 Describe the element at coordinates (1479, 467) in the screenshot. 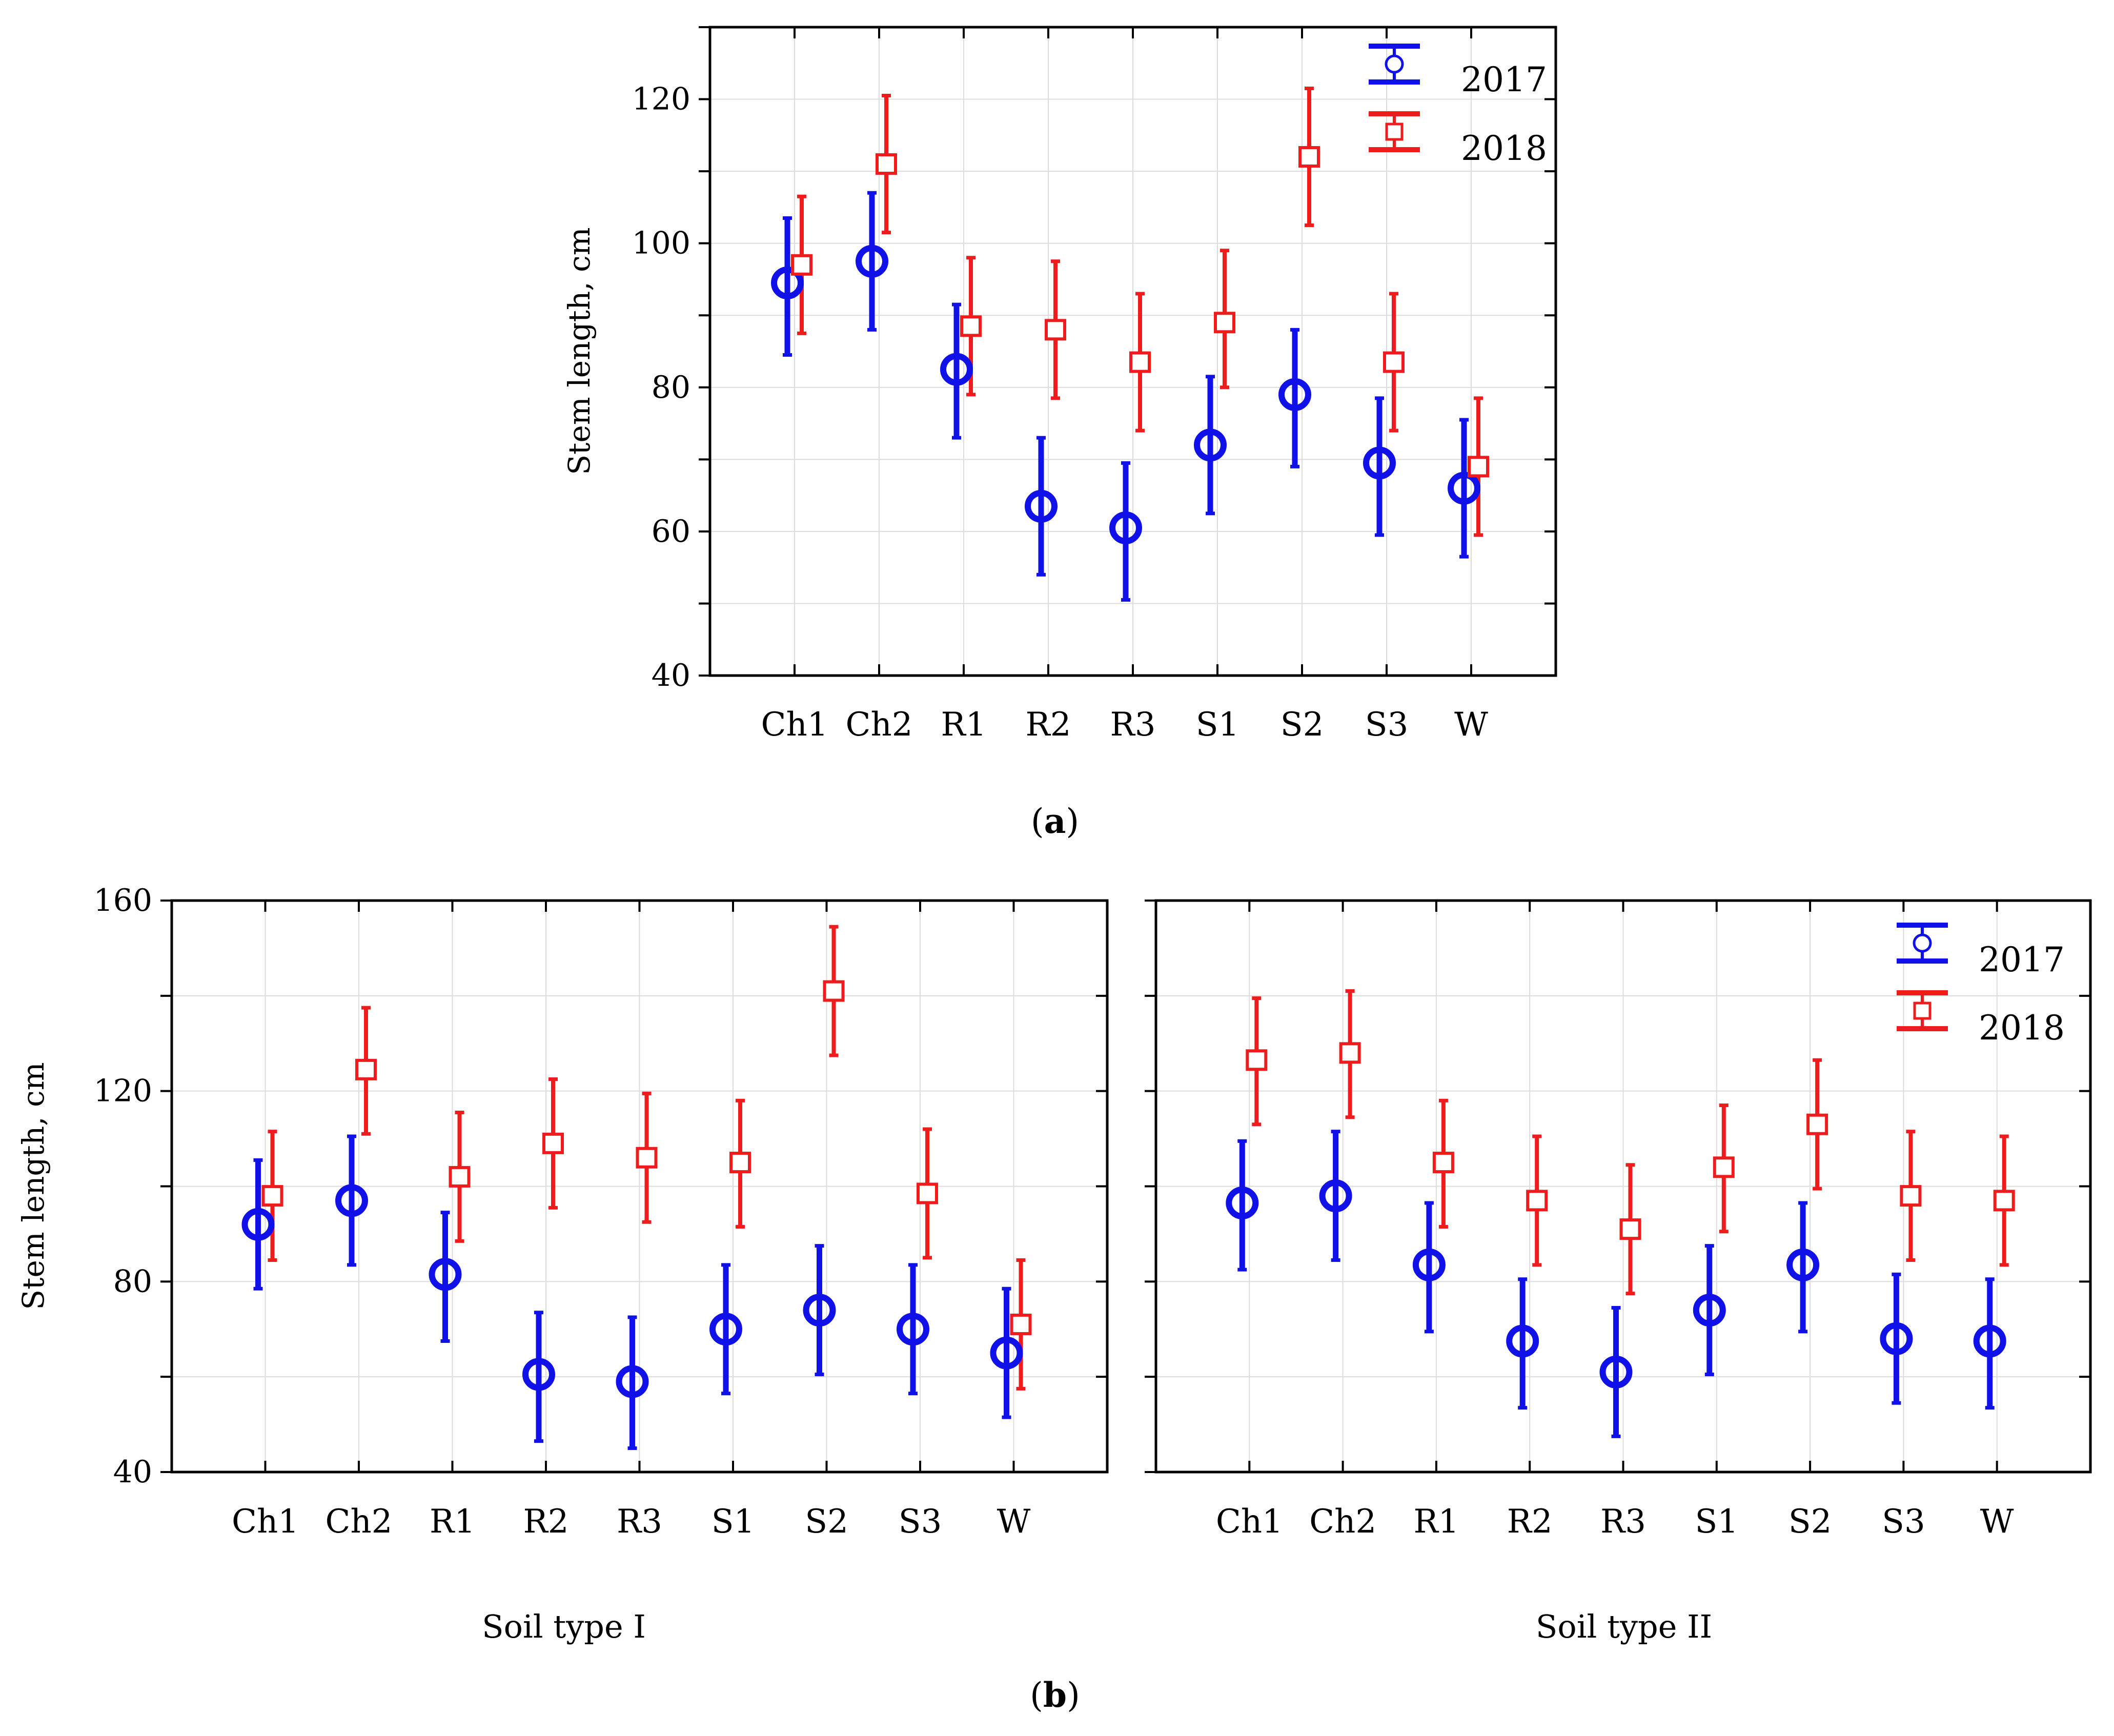

I see `a-2018-point-w` at that location.